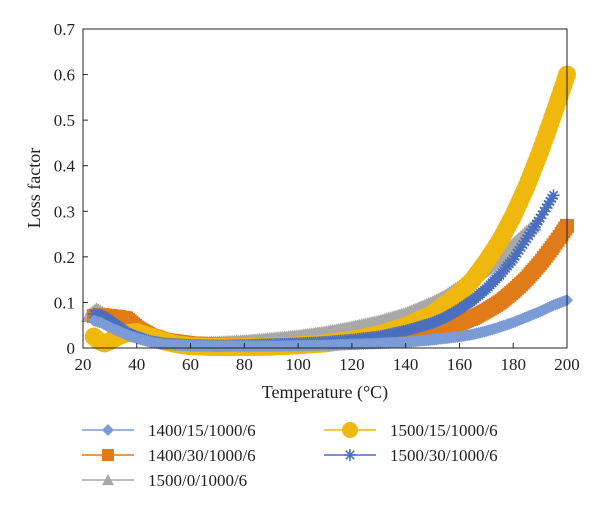 The height and width of the screenshot is (508, 600). Describe the element at coordinates (444, 430) in the screenshot. I see `legend-label: 1500/15/1000/6` at that location.